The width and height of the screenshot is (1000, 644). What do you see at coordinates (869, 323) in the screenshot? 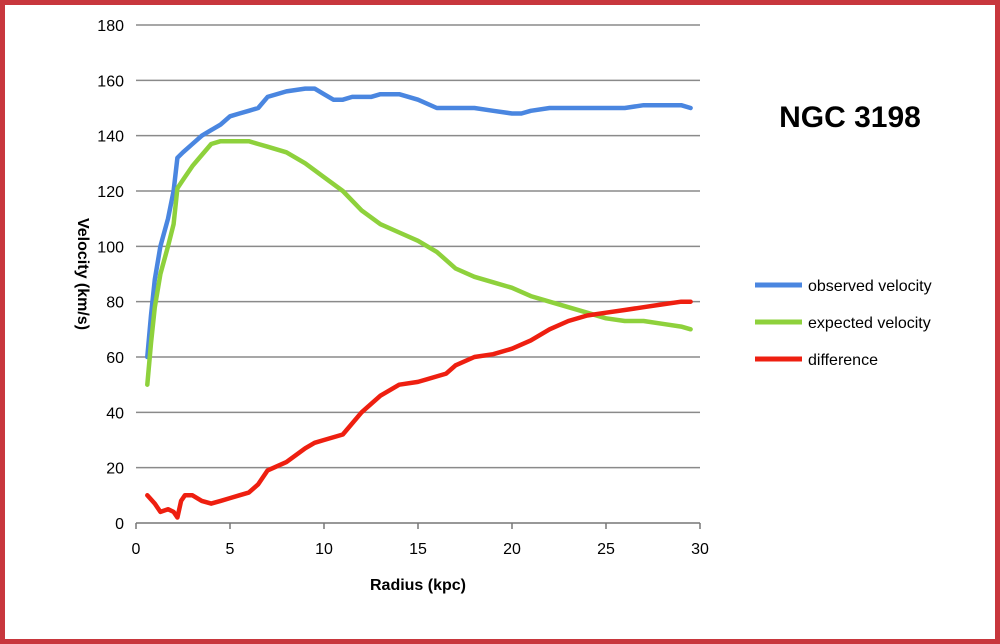
I see `legend-label-expected-velocity: expected velocity` at bounding box center [869, 323].